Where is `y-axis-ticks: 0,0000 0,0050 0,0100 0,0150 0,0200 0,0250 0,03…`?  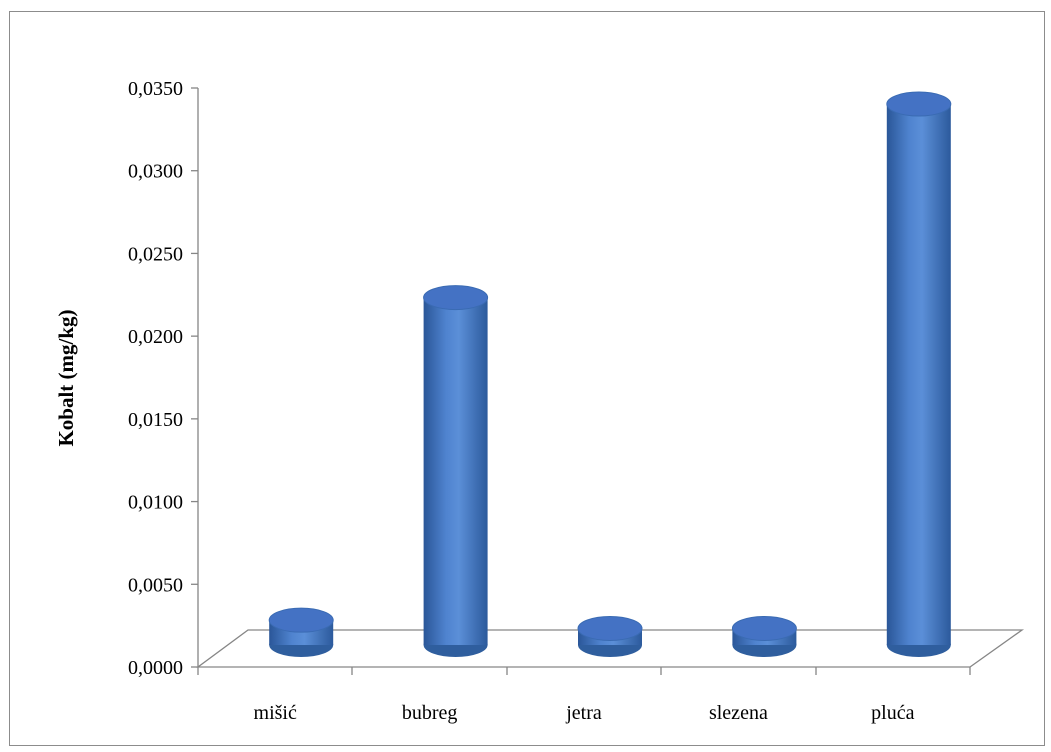 y-axis-ticks: 0,0000 0,0050 0,0100 0,0150 0,0200 0,0250 0,03… is located at coordinates (163, 378).